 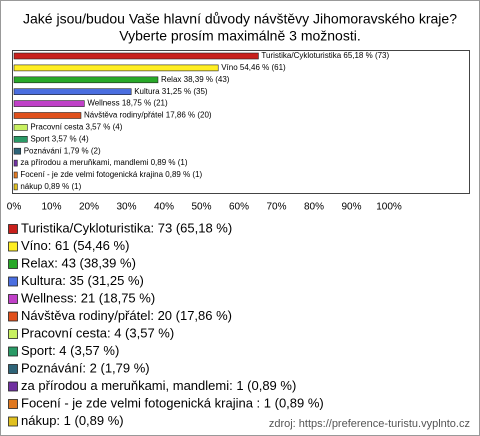 What do you see at coordinates (164, 207) in the screenshot?
I see `x-tick-label: 40%` at bounding box center [164, 207].